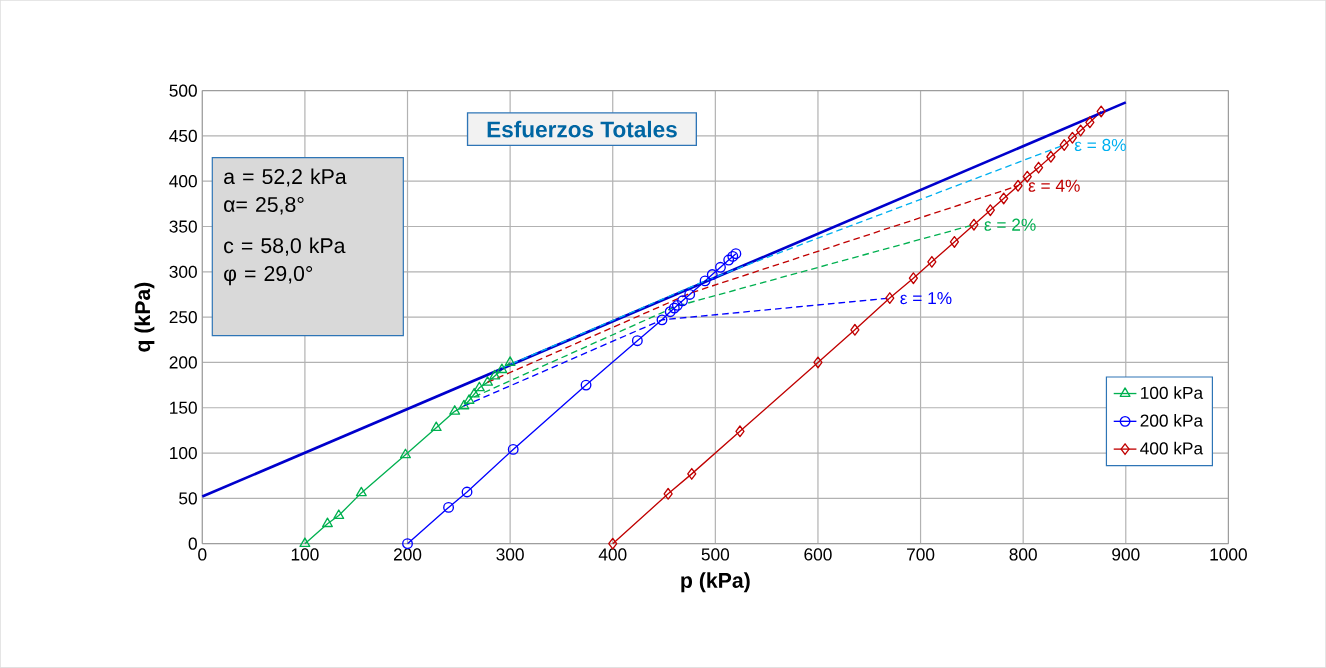  Describe the element at coordinates (1126, 554) in the screenshot. I see `x-tick-label: 900` at that location.